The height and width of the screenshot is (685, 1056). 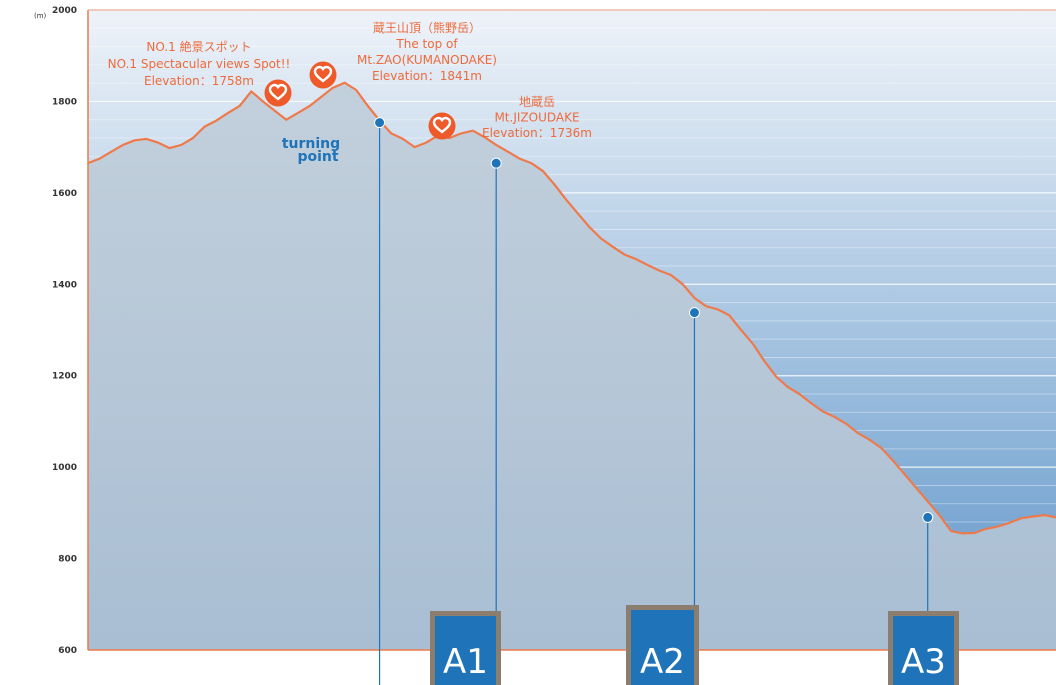 What do you see at coordinates (67, 560) in the screenshot?
I see `y-tick-label: 800` at bounding box center [67, 560].